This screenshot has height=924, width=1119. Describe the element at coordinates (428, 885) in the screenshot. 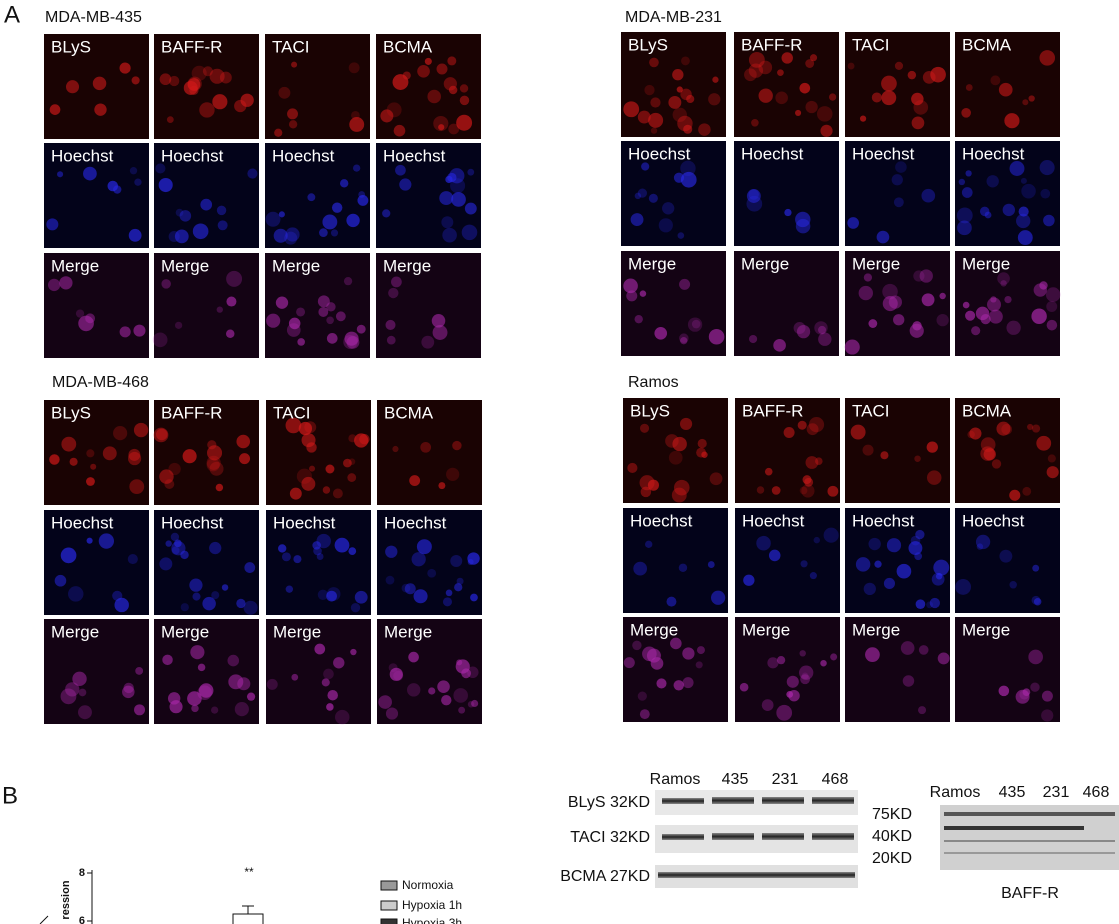

I see `legend-label: Normoxia` at that location.